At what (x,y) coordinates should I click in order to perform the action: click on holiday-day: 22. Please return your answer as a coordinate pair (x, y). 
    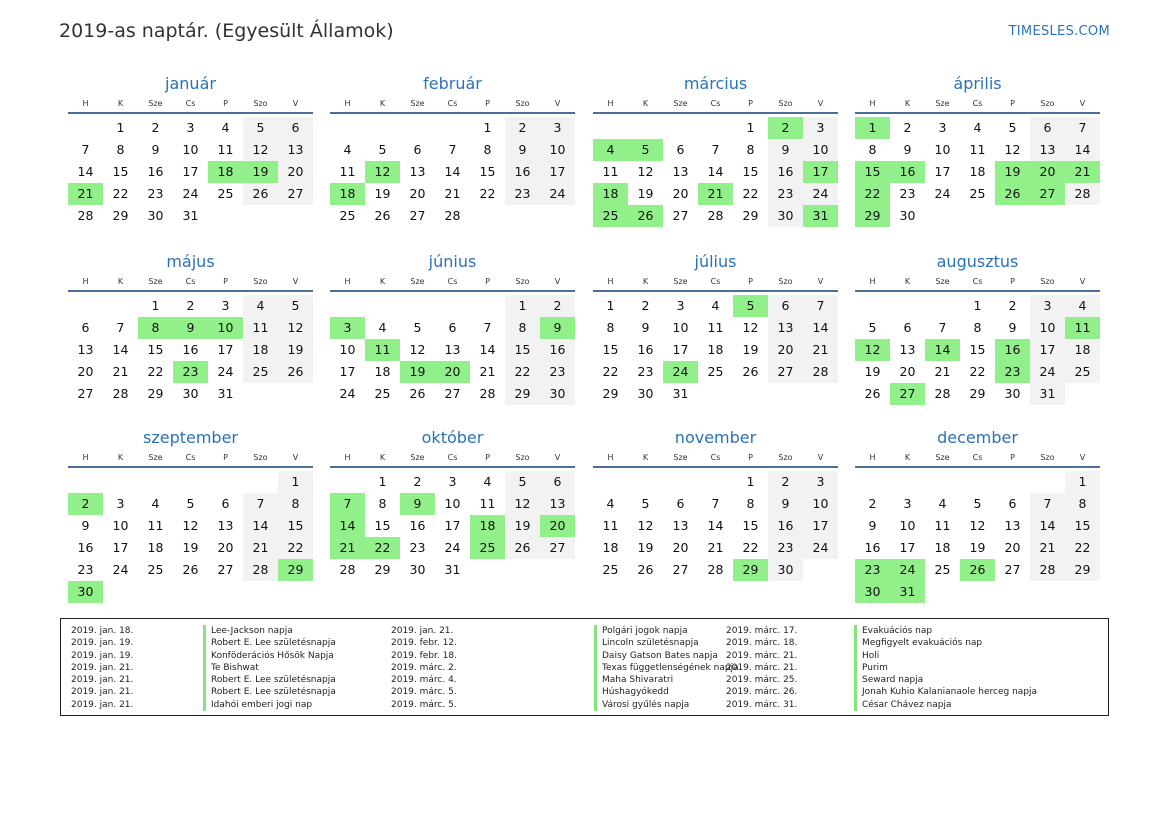
    Looking at the image, I should click on (872, 194).